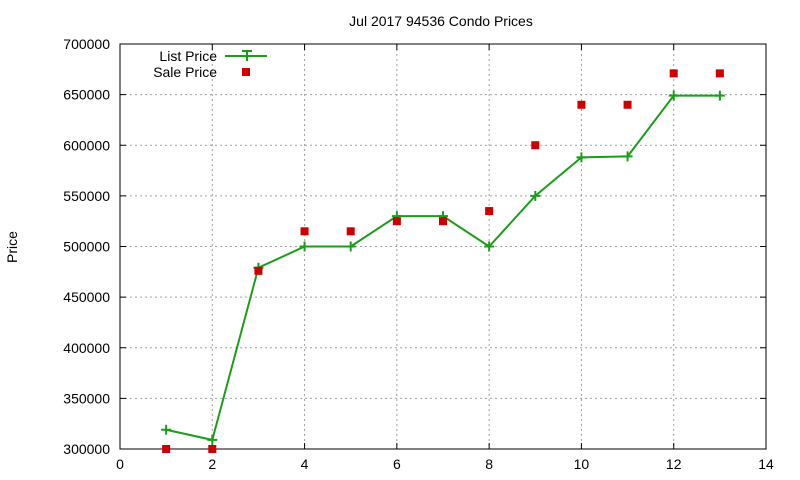  Describe the element at coordinates (86, 196) in the screenshot. I see `y-tick-label: 550000` at that location.